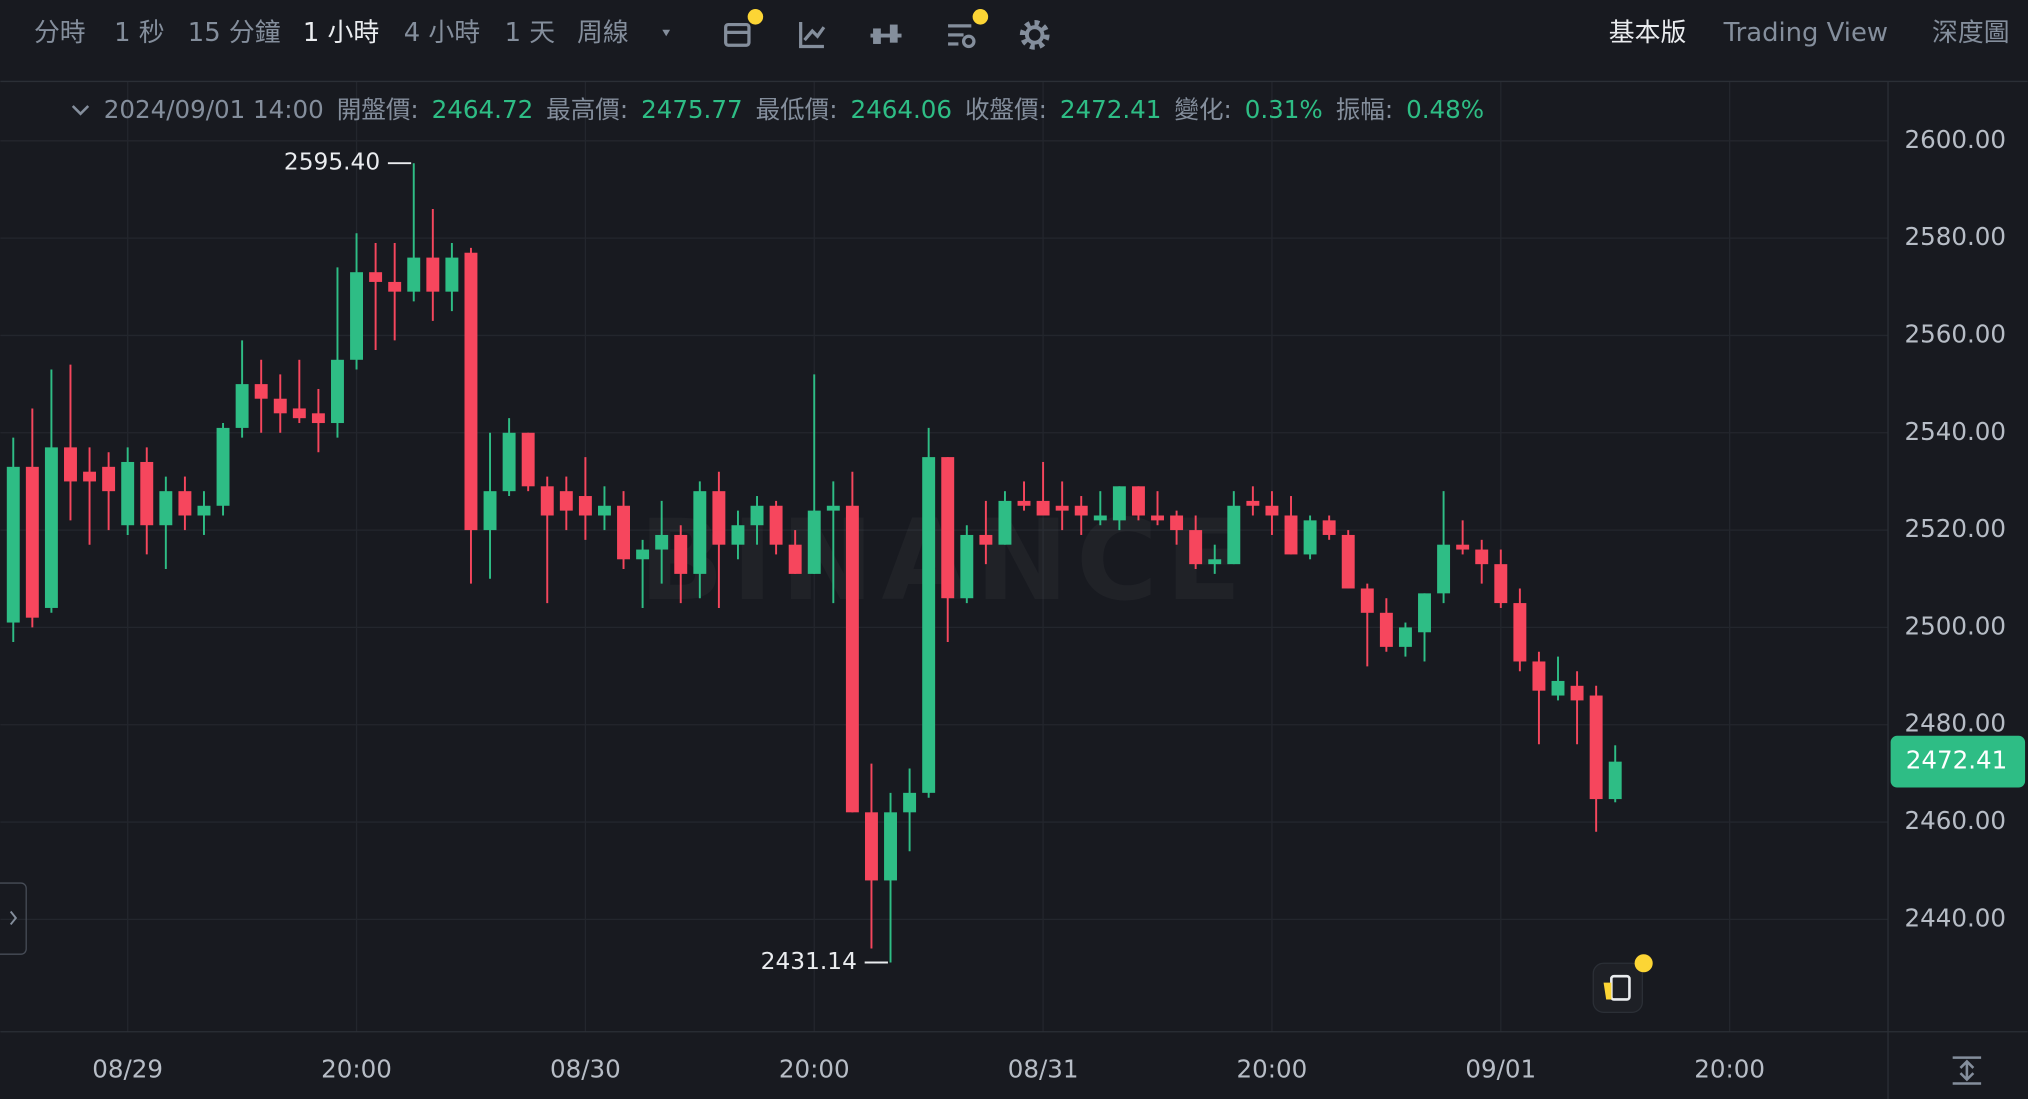 Image resolution: width=2028 pixels, height=1099 pixels. What do you see at coordinates (585, 1069) in the screenshot?
I see `x-tick-label: 08/30` at bounding box center [585, 1069].